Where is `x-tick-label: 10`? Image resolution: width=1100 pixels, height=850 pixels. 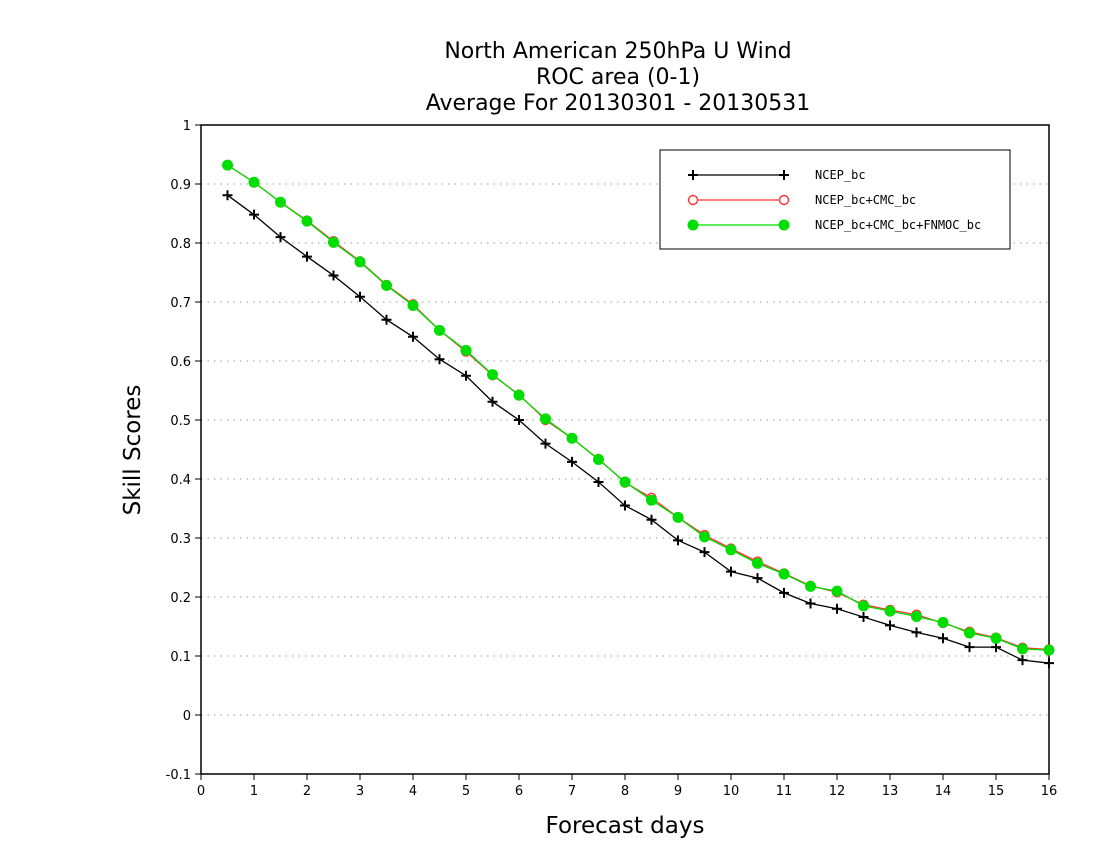 x-tick-label: 10 is located at coordinates (731, 791).